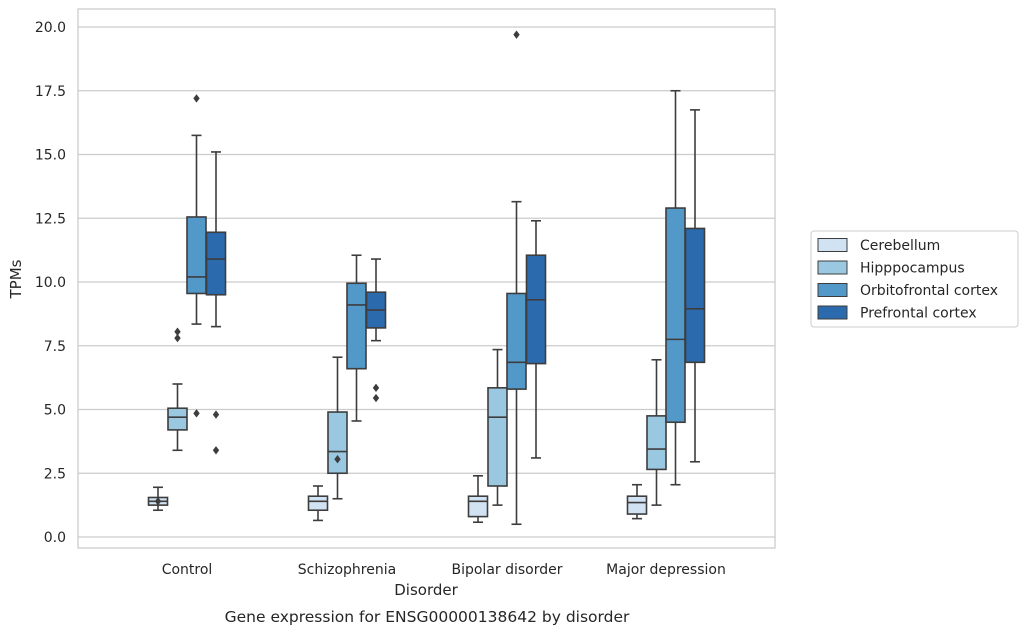  Describe the element at coordinates (900, 246) in the screenshot. I see `legend-label: Cerebellum` at that location.